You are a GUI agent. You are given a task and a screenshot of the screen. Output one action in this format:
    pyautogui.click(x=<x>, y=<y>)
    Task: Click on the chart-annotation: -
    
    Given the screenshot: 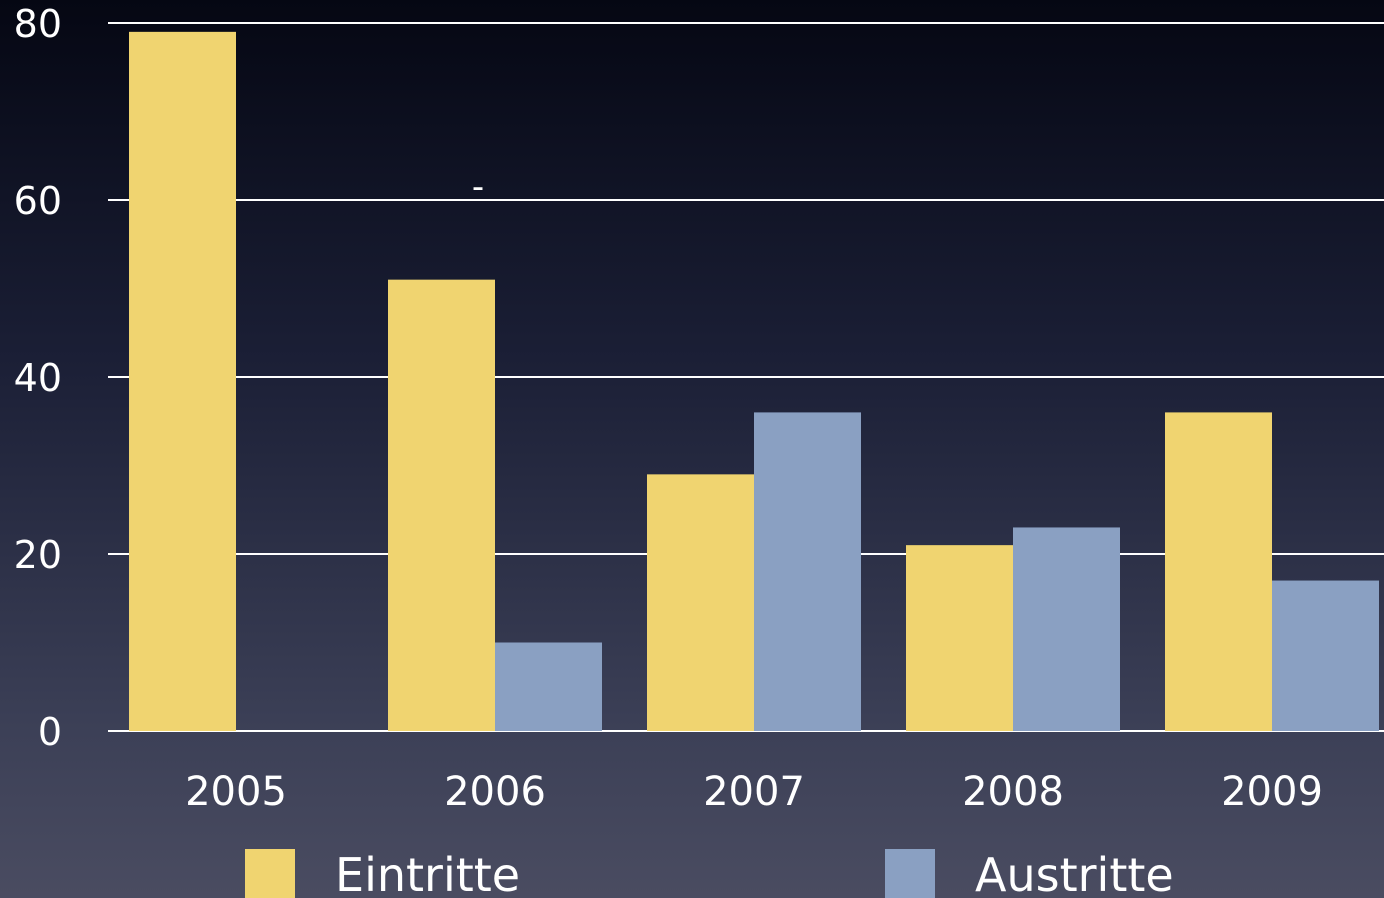 What is the action you would take?
    pyautogui.click(x=478, y=187)
    